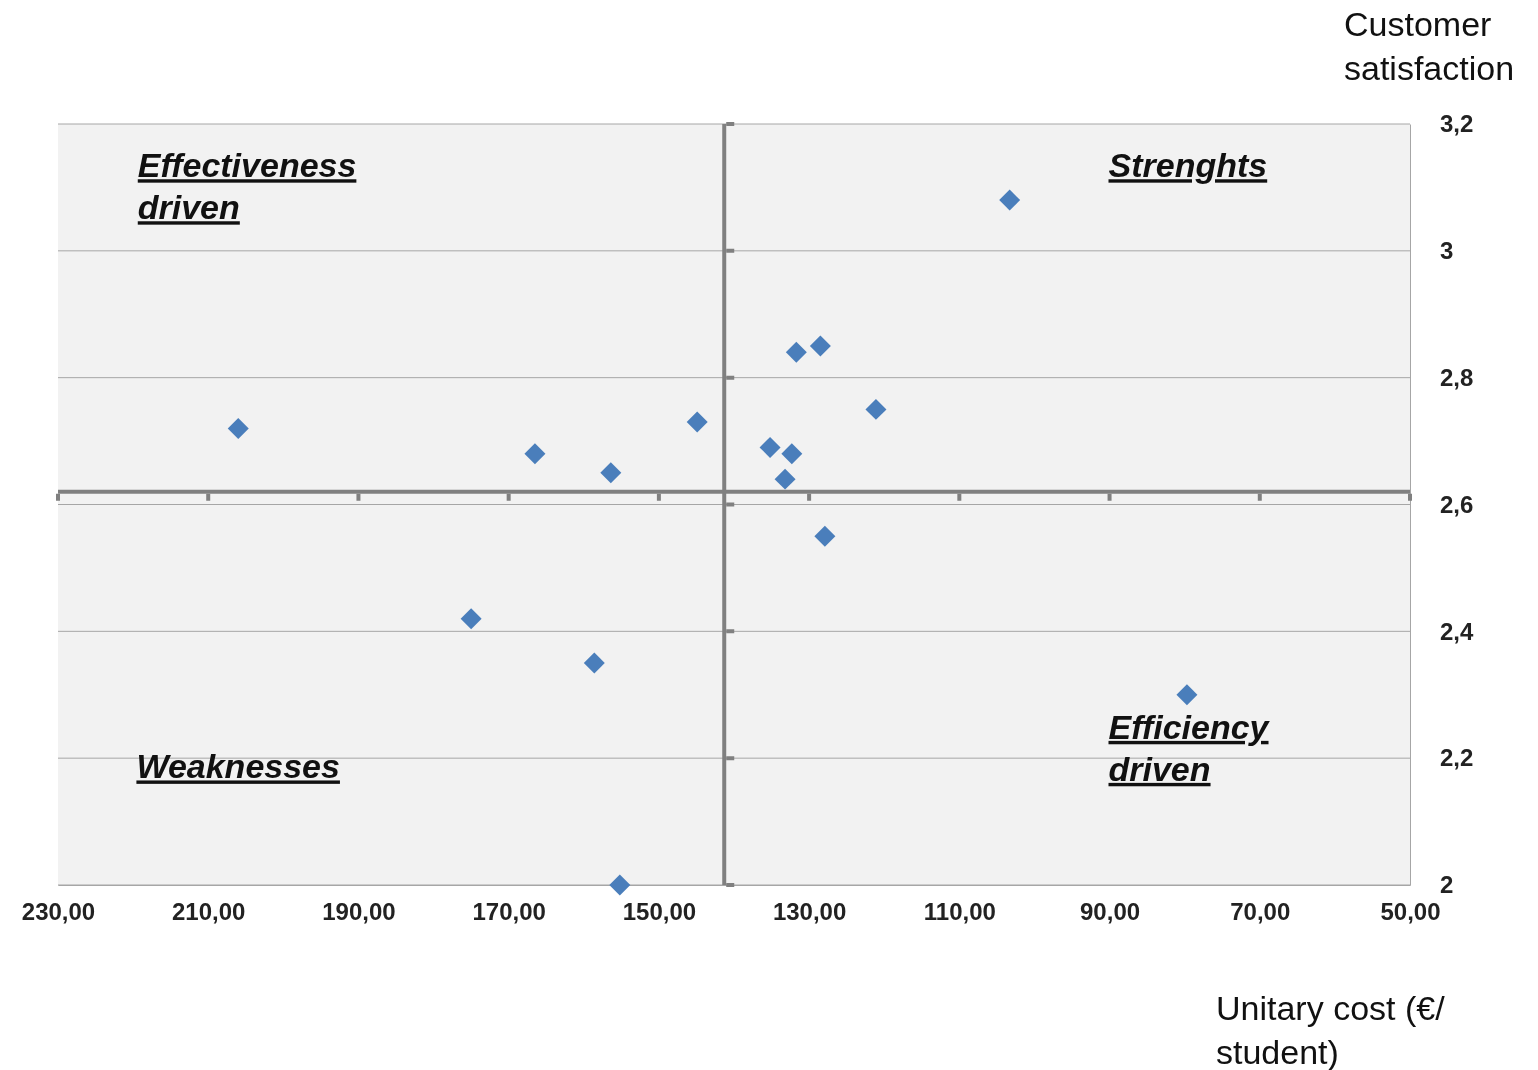 Image resolution: width=1538 pixels, height=1070 pixels. I want to click on y-tick-label: 2,4, so click(1457, 631).